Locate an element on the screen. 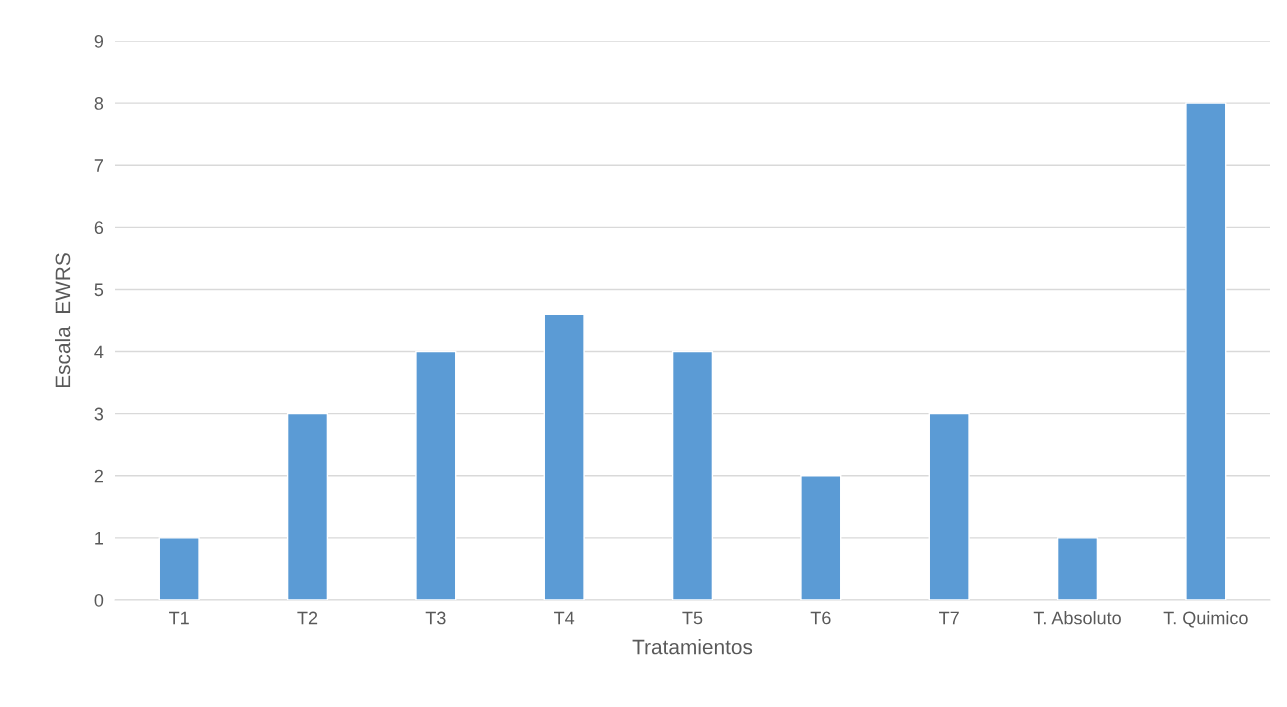 The image size is (1287, 707). y-tick-label: 7 is located at coordinates (98, 165).